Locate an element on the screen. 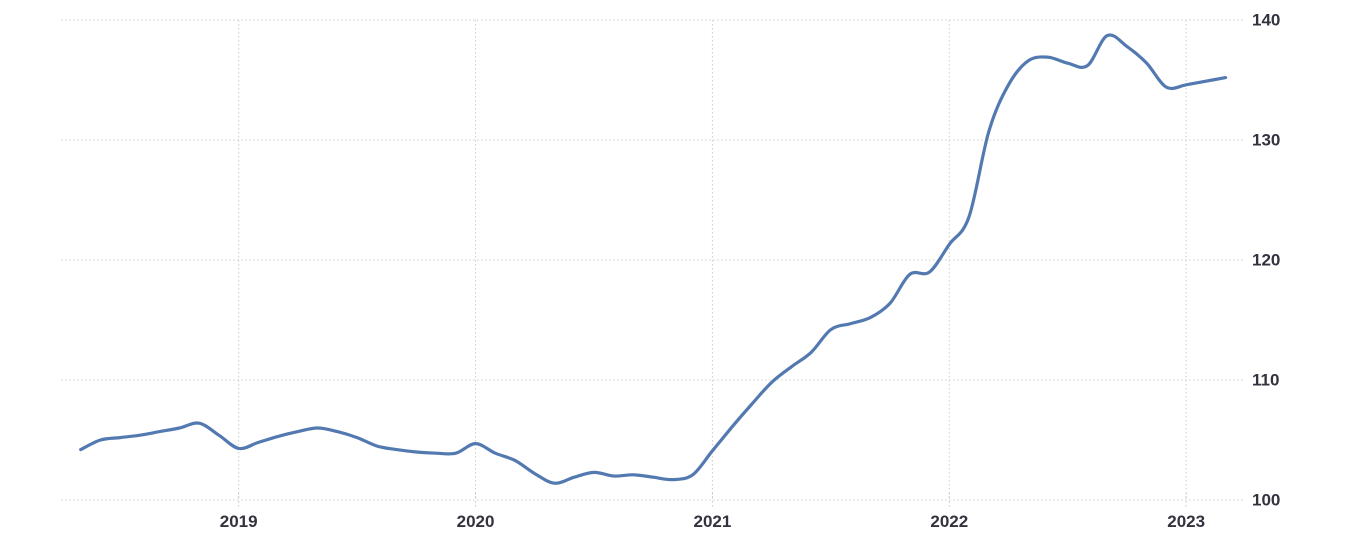 The height and width of the screenshot is (558, 1366). y-axis-labels: 100 110 120 130 140 is located at coordinates (1266, 260).